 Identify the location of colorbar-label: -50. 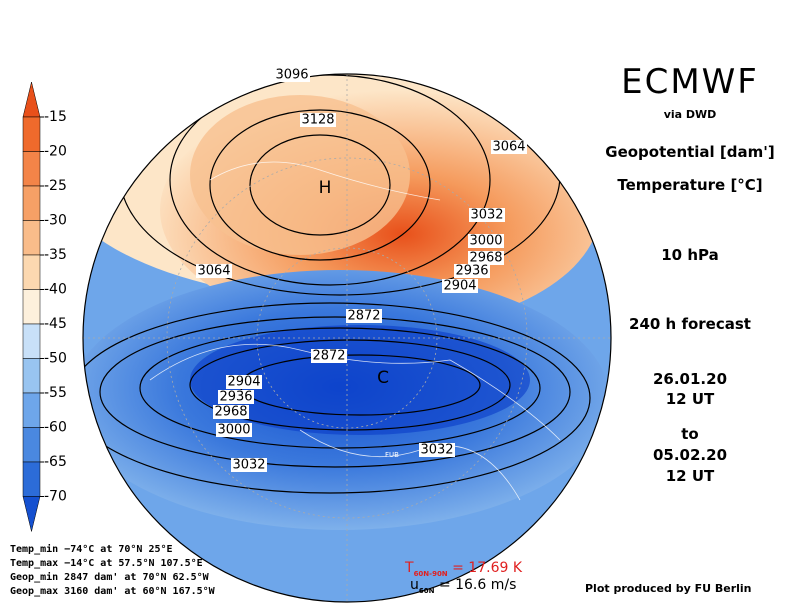
(55, 359).